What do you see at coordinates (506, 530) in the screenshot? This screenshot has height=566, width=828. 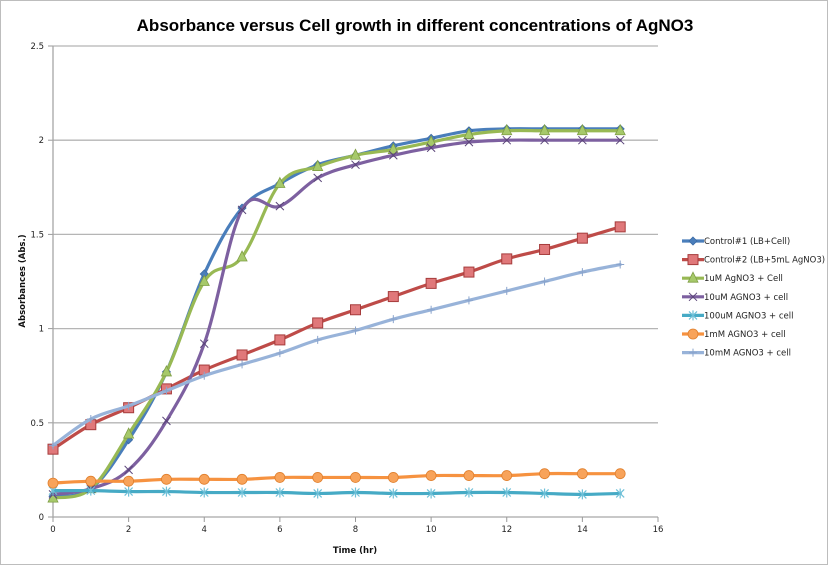 I see `x-tick-label: 12` at bounding box center [506, 530].